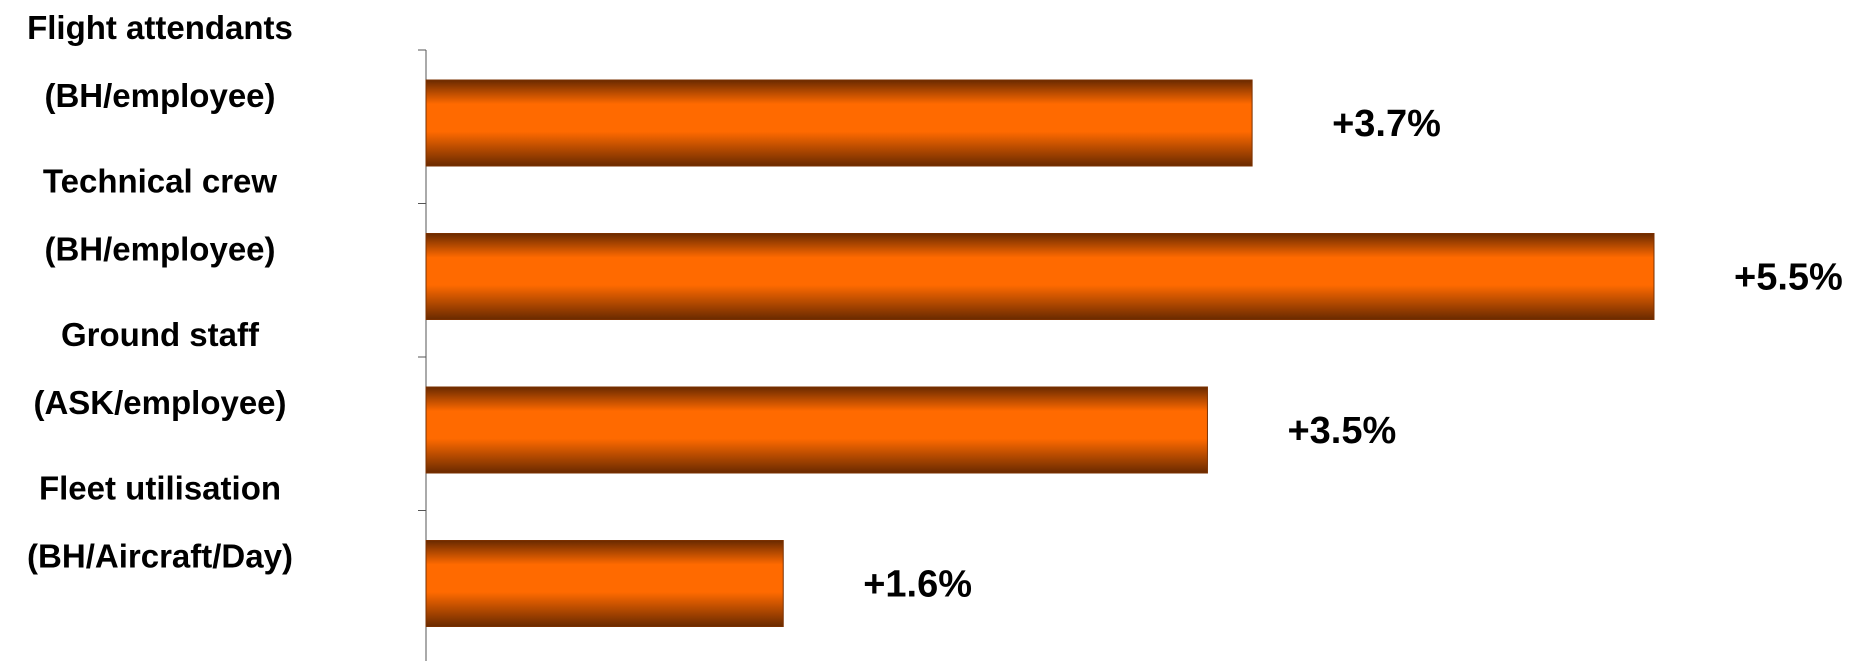 This screenshot has width=1850, height=661. What do you see at coordinates (917, 585) in the screenshot?
I see `data-label: +1.6%` at bounding box center [917, 585].